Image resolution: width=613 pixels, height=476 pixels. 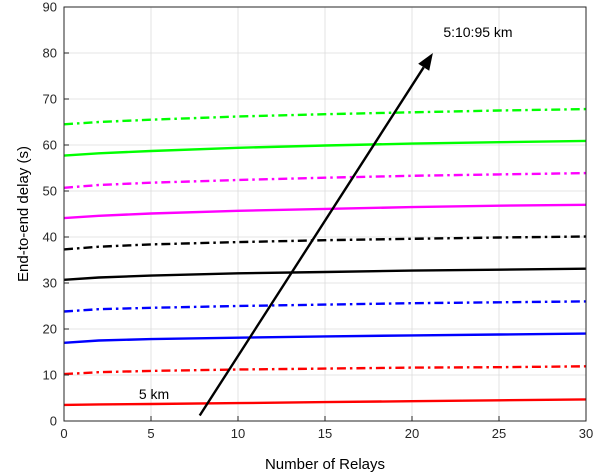 What do you see at coordinates (23, 214) in the screenshot?
I see `y-axis-label: End-to-end delay (s)` at bounding box center [23, 214].